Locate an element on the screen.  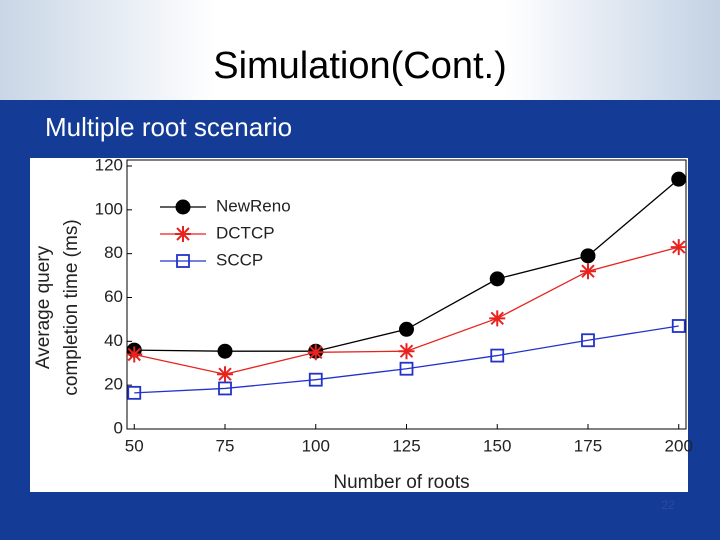
x-tick-label: 50 is located at coordinates (134, 445).